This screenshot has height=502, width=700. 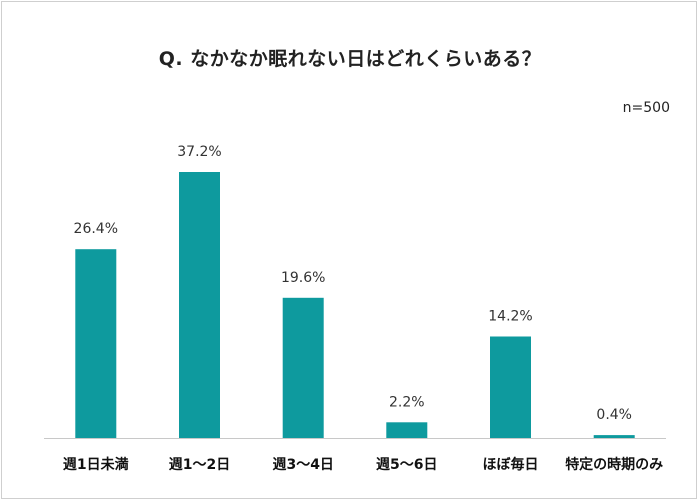 I want to click on category-label-1: 週1日未満, so click(x=96, y=464).